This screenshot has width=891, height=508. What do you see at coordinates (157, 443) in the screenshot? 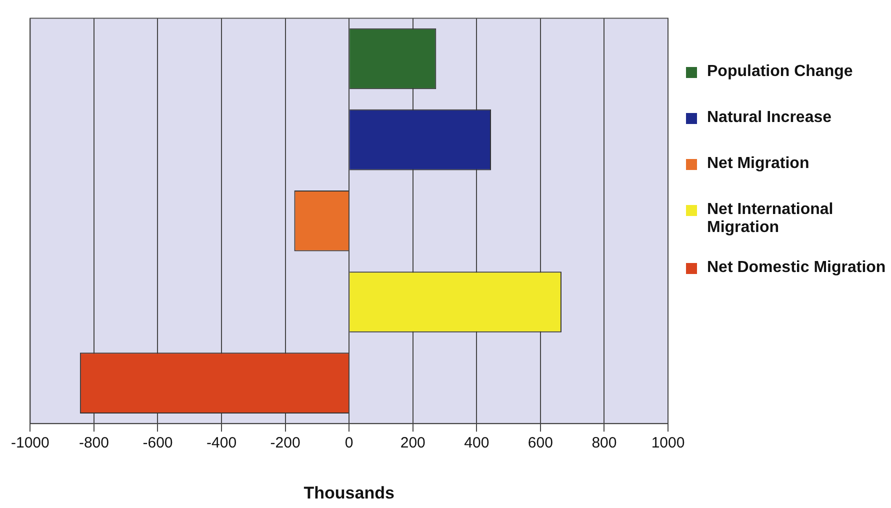
I see `x-tick-label: -600` at bounding box center [157, 443].